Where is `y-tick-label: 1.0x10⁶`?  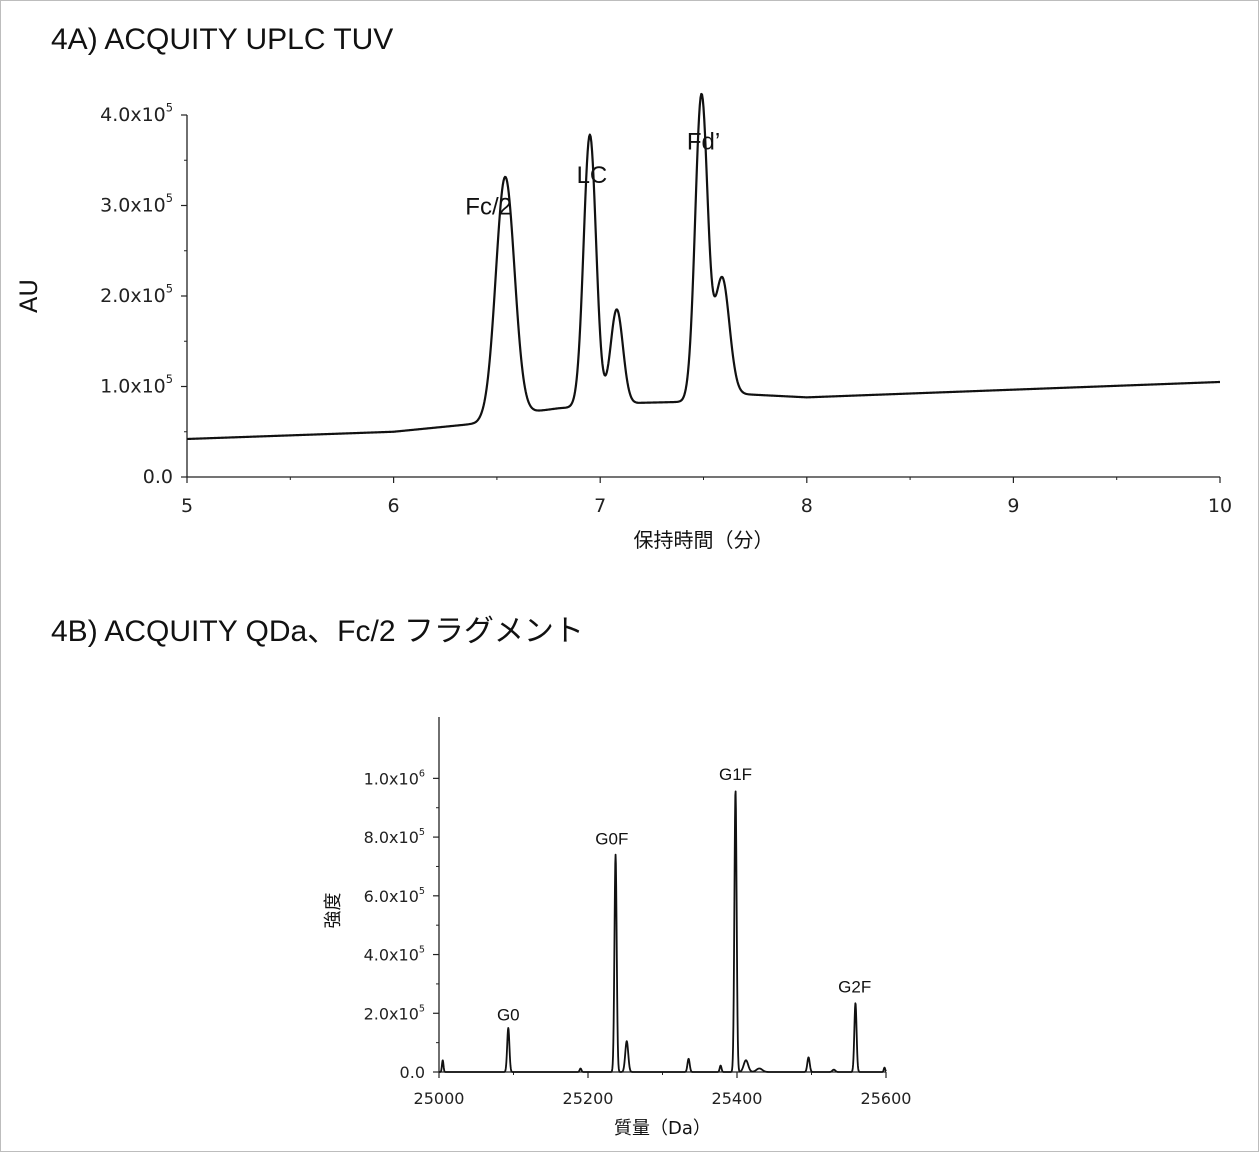 y-tick-label: 1.0x10⁶ is located at coordinates (394, 778).